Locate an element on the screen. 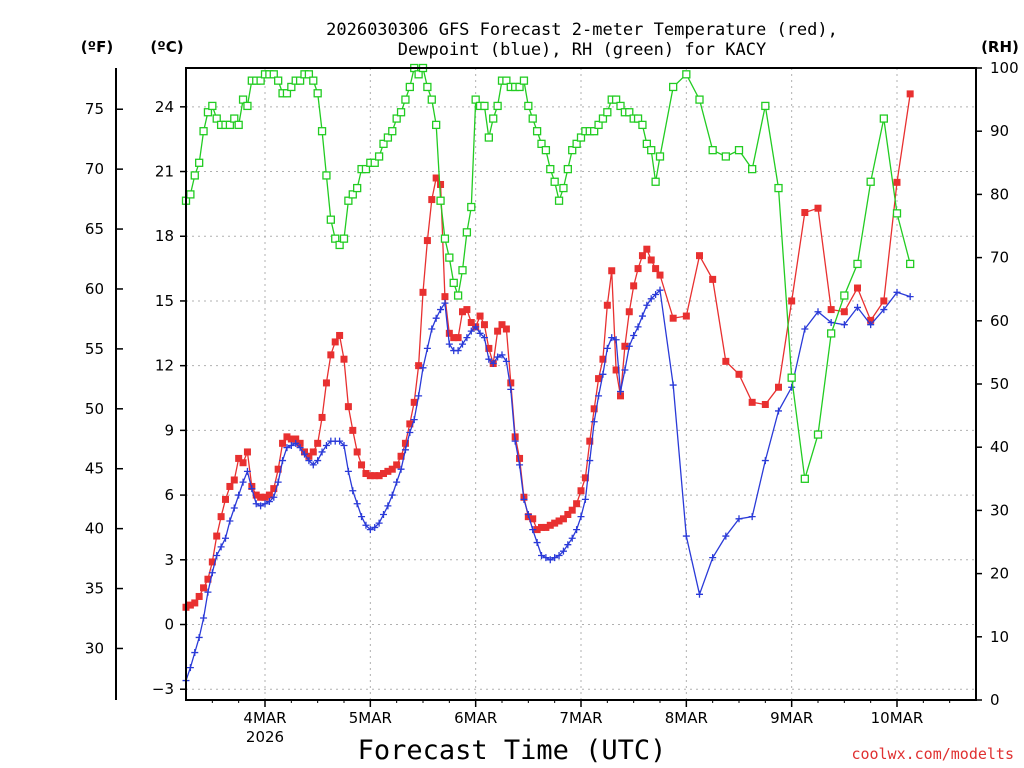 The image size is (1024, 768). time-tick-label: 4MAR is located at coordinates (264, 718).